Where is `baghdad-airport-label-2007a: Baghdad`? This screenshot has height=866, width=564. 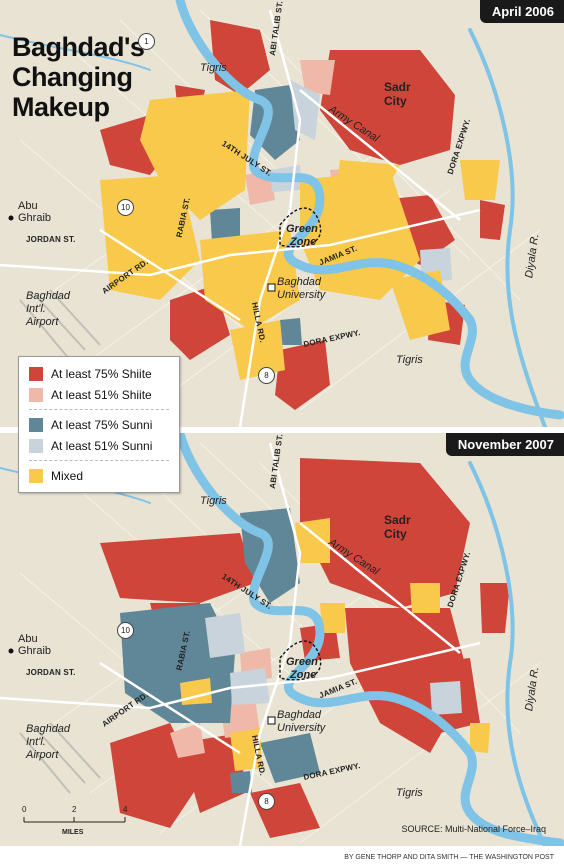
baghdad-airport-label-2007a: Baghdad is located at coordinates (48, 729).